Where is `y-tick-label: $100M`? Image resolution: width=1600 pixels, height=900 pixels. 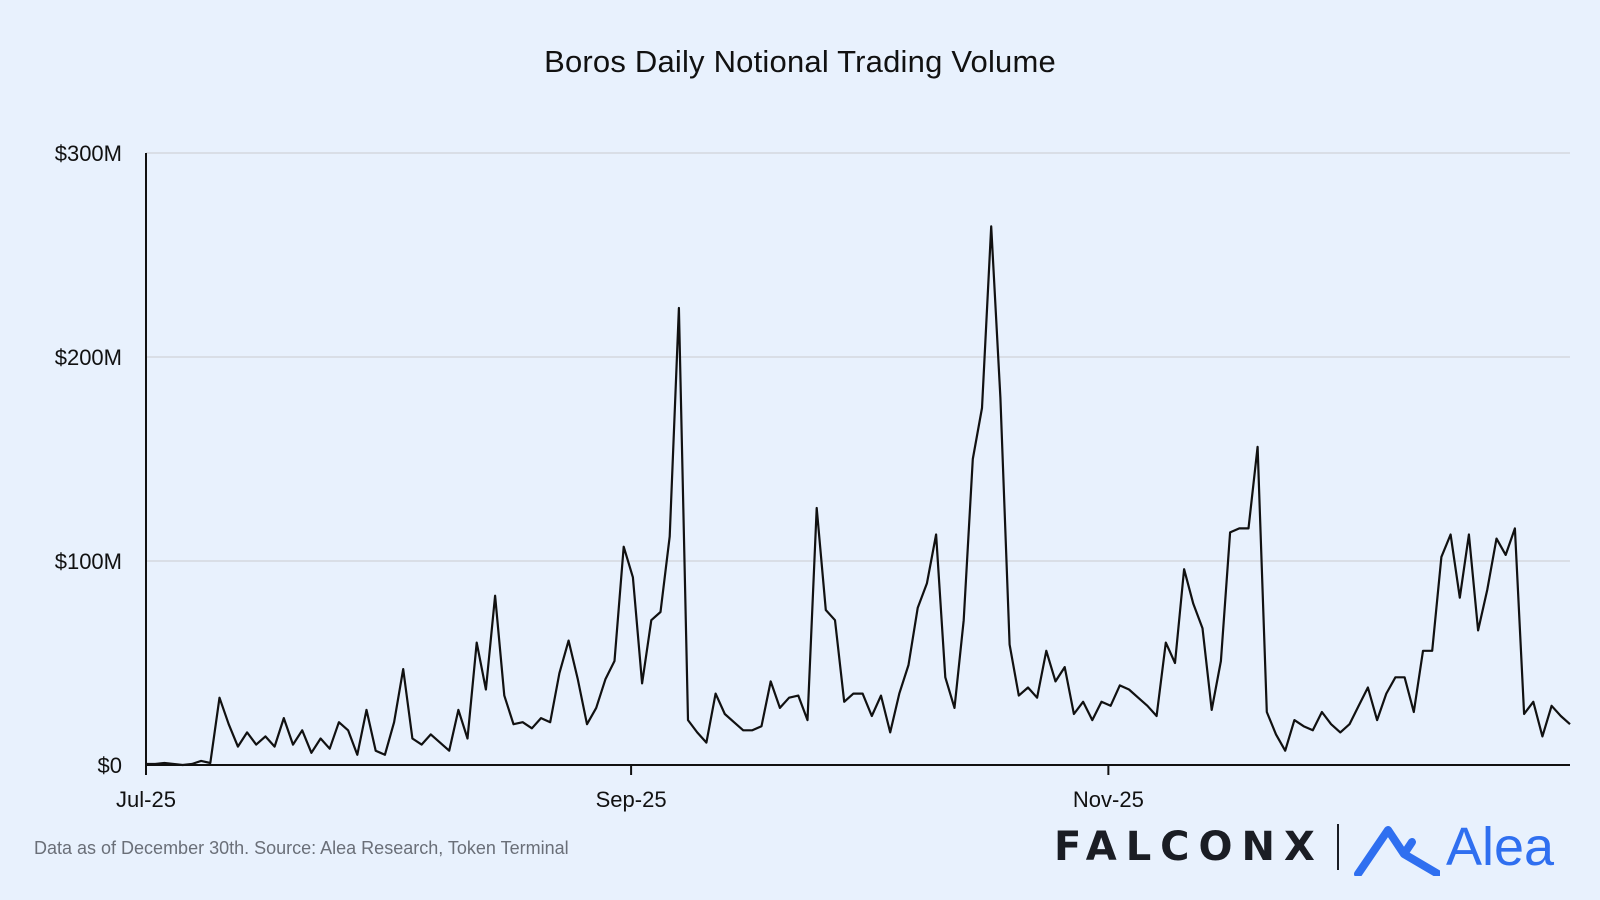
y-tick-label: $100M is located at coordinates (88, 561).